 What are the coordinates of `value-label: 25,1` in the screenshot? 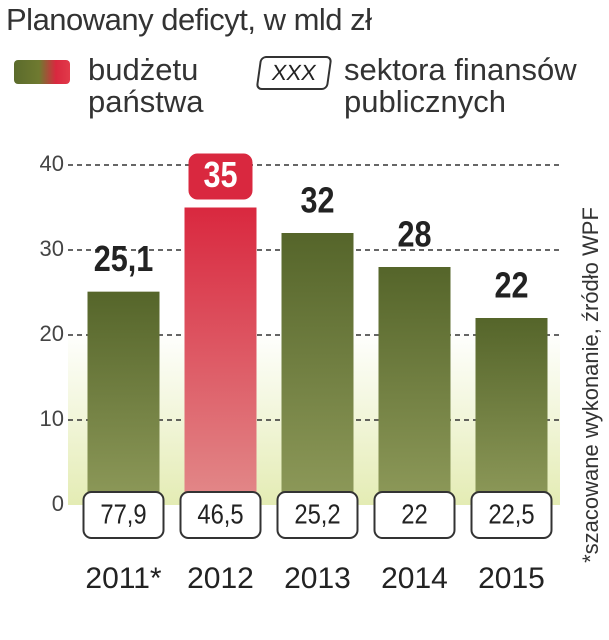 It's located at (124, 260).